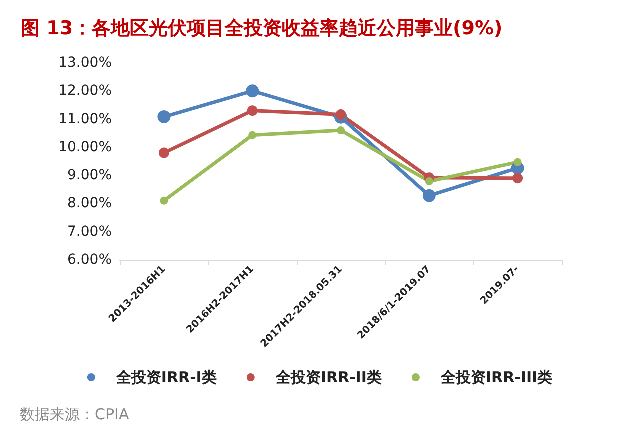  I want to click on y-tick-label: 9.00%, so click(90, 176).